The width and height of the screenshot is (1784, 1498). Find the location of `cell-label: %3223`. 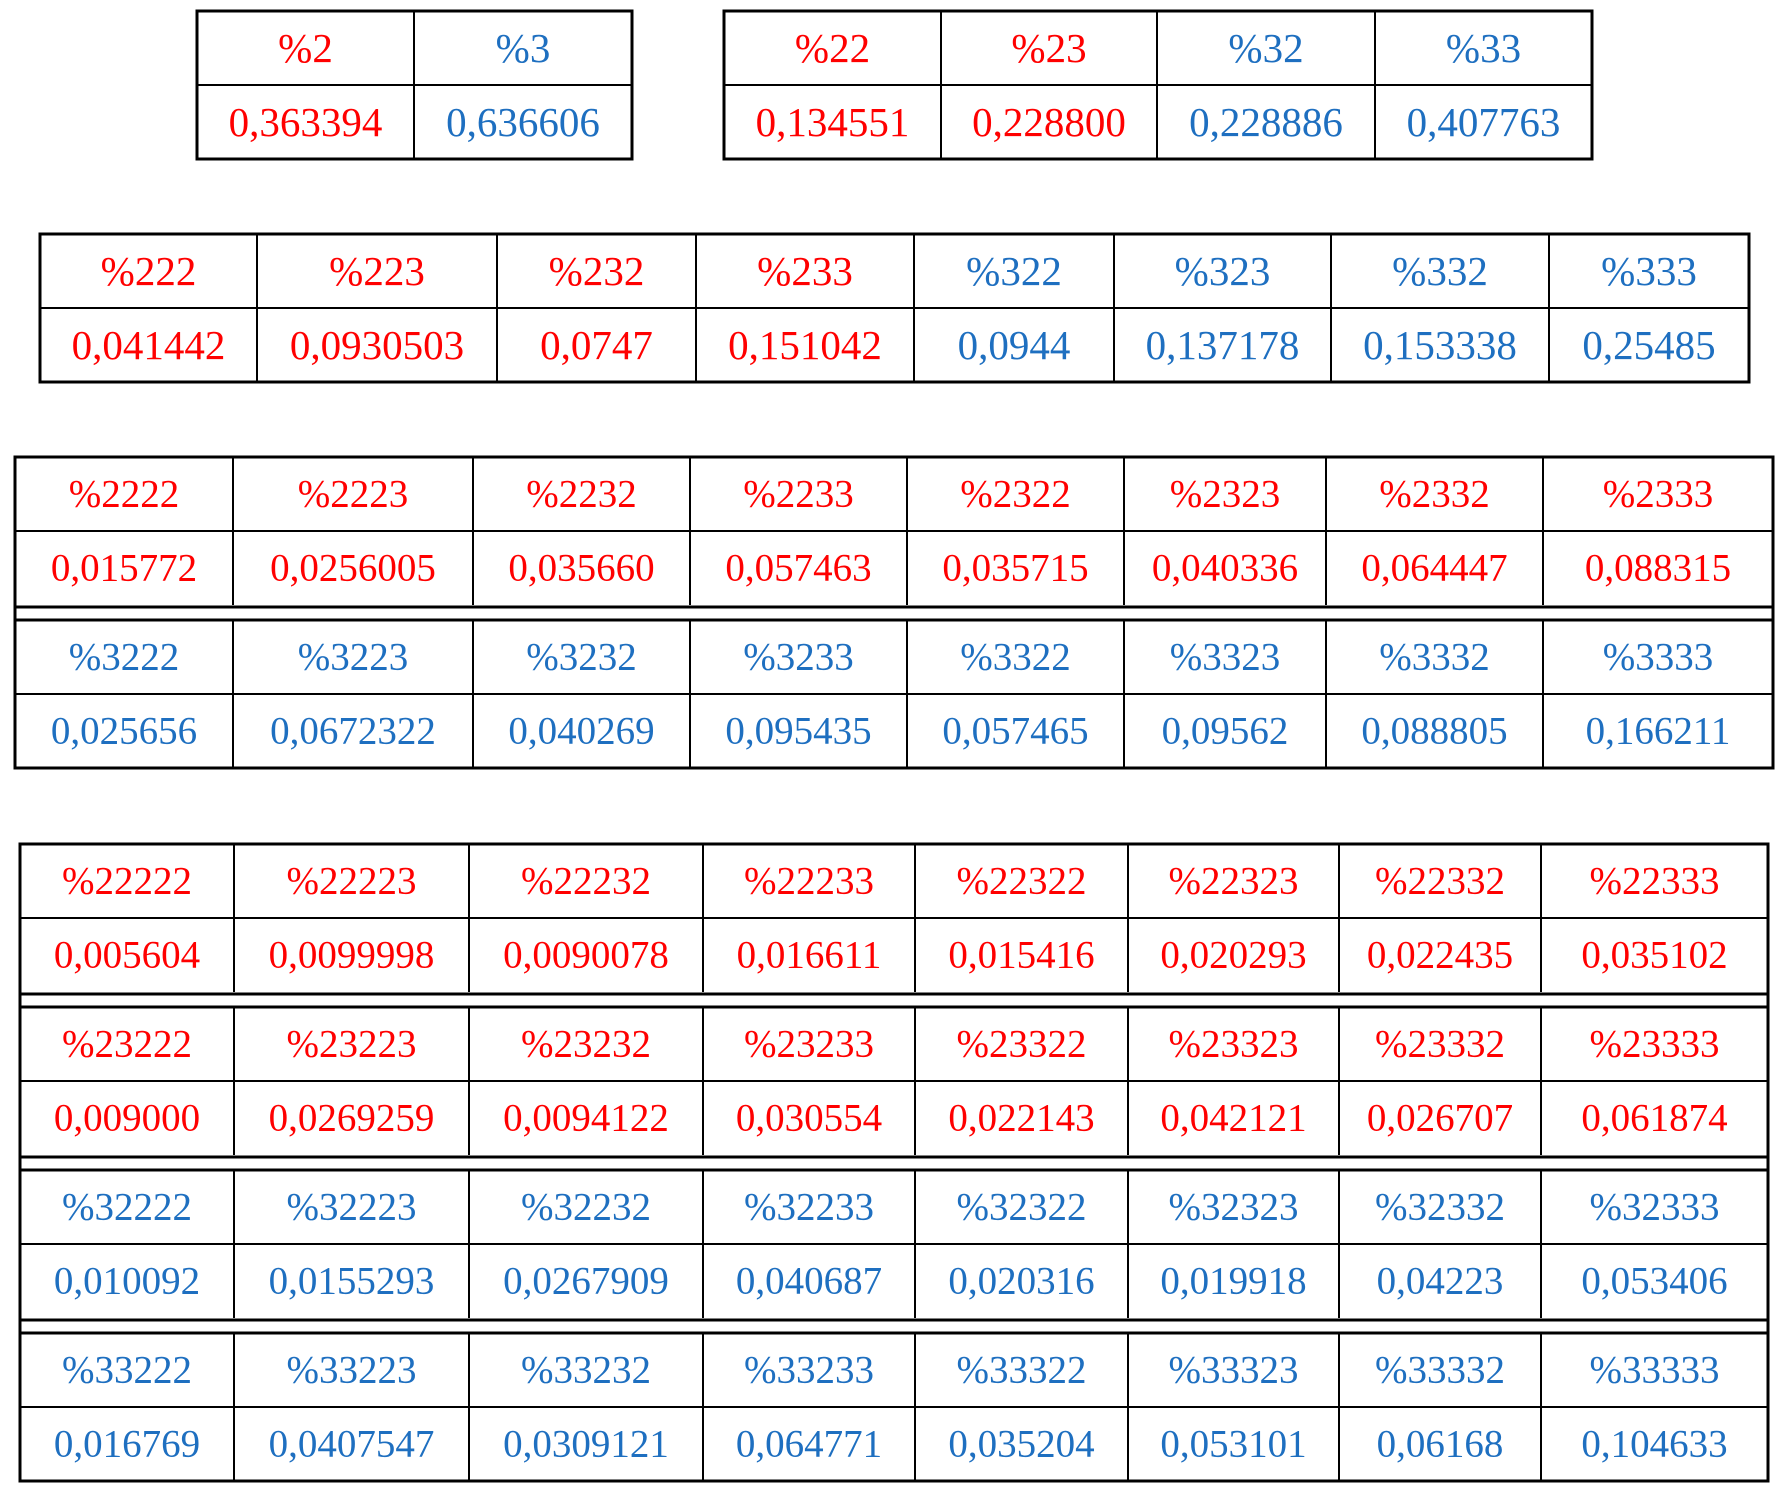

cell-label: %3223 is located at coordinates (353, 657).